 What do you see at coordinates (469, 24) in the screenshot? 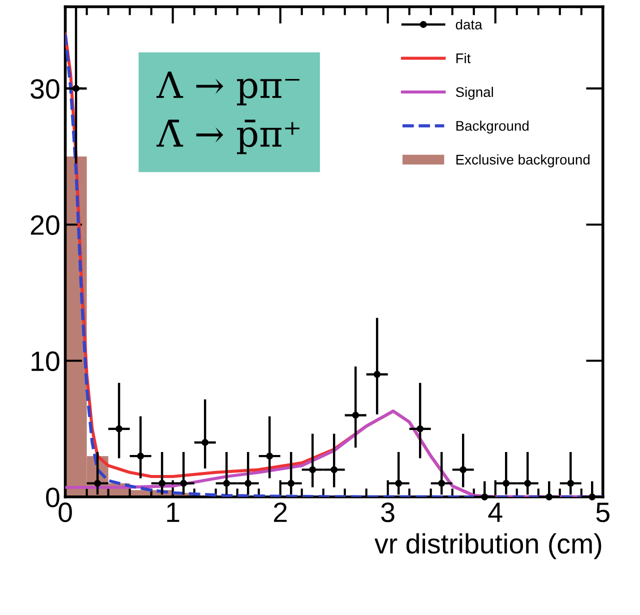
I see `legend-label: data` at bounding box center [469, 24].